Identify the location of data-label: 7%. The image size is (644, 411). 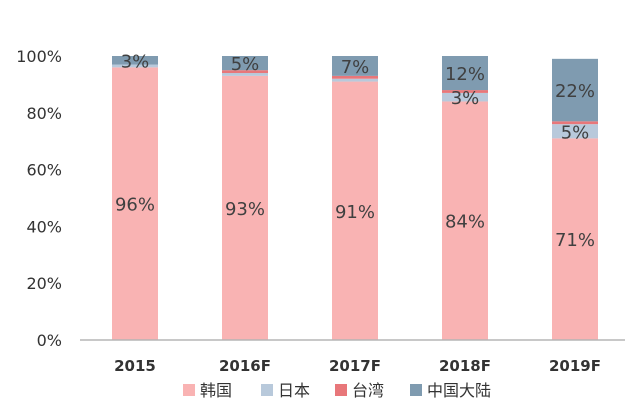
(355, 67).